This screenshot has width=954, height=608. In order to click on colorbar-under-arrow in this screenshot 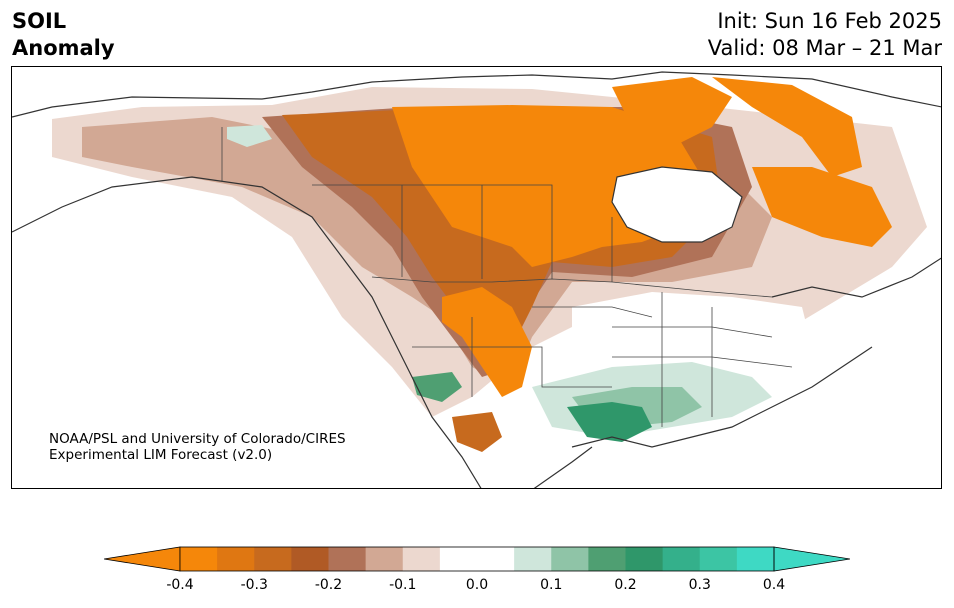, I will do `click(142, 559)`.